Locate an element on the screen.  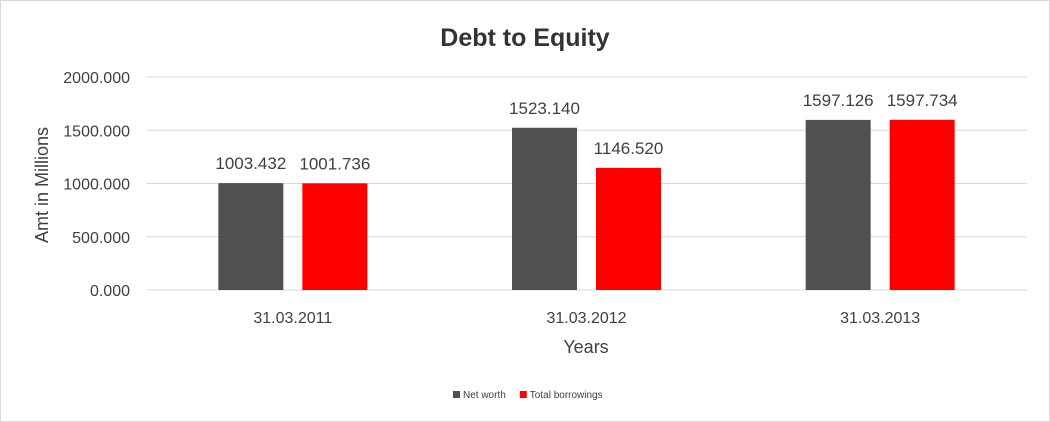
legend-label: Total borrowings is located at coordinates (566, 395).